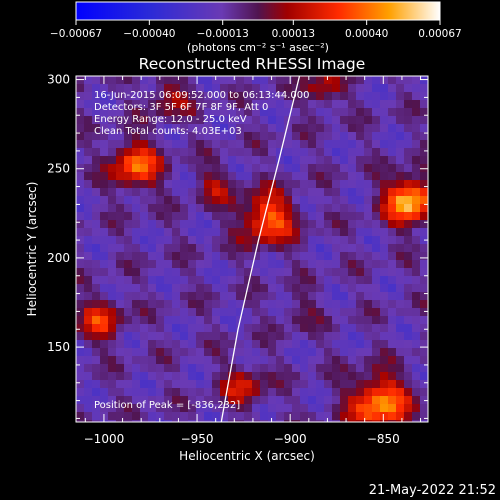 The width and height of the screenshot is (500, 500). What do you see at coordinates (170, 119) in the screenshot?
I see `annotation-energy-range: Energy Range: 12.0 - 25.0 keV` at bounding box center [170, 119].